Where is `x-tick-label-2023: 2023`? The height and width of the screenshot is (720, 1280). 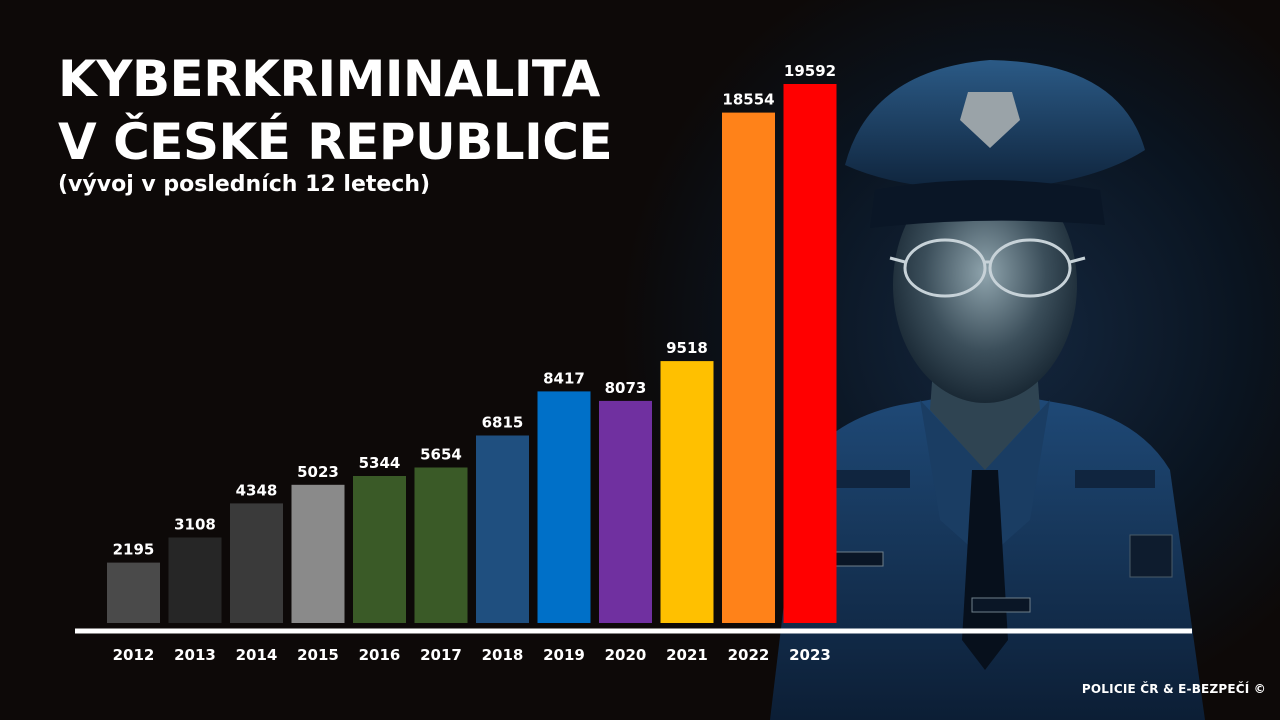 x-tick-label-2023: 2023 is located at coordinates (810, 655).